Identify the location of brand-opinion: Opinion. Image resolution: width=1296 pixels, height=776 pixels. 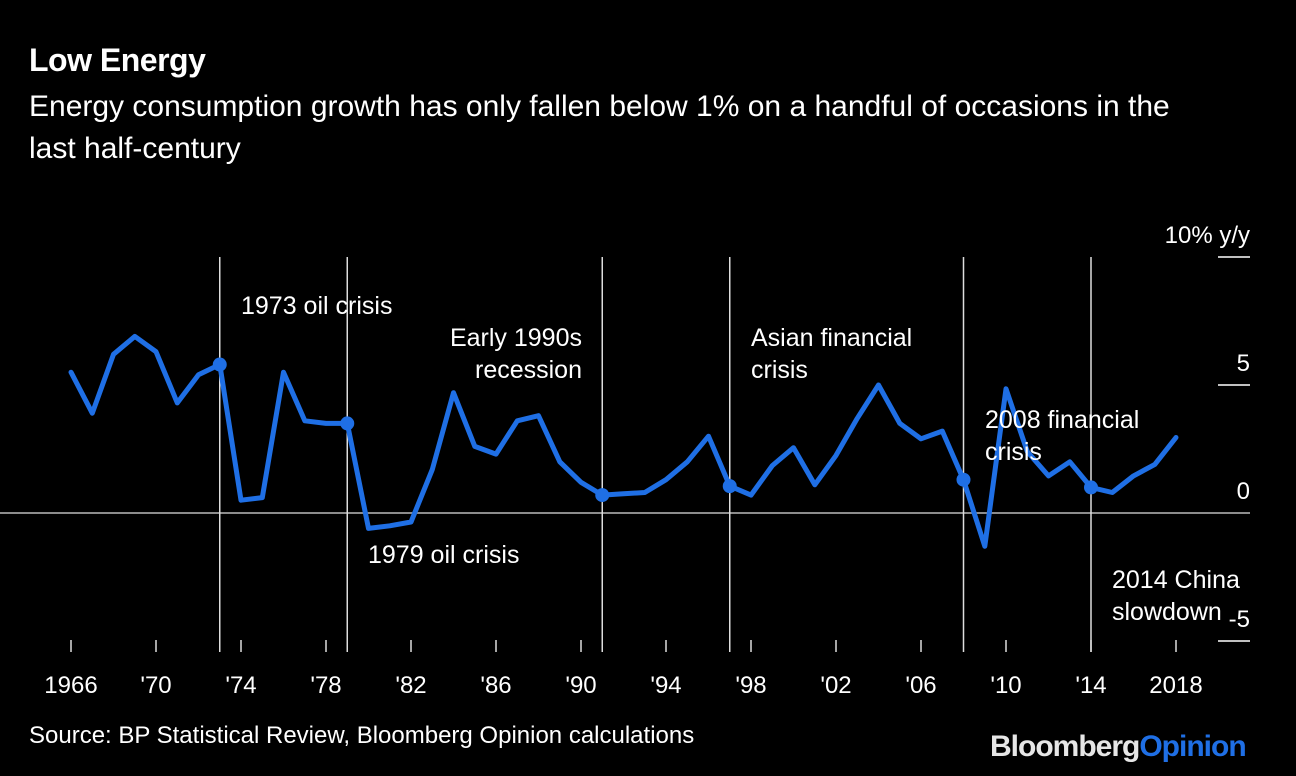
(1192, 746).